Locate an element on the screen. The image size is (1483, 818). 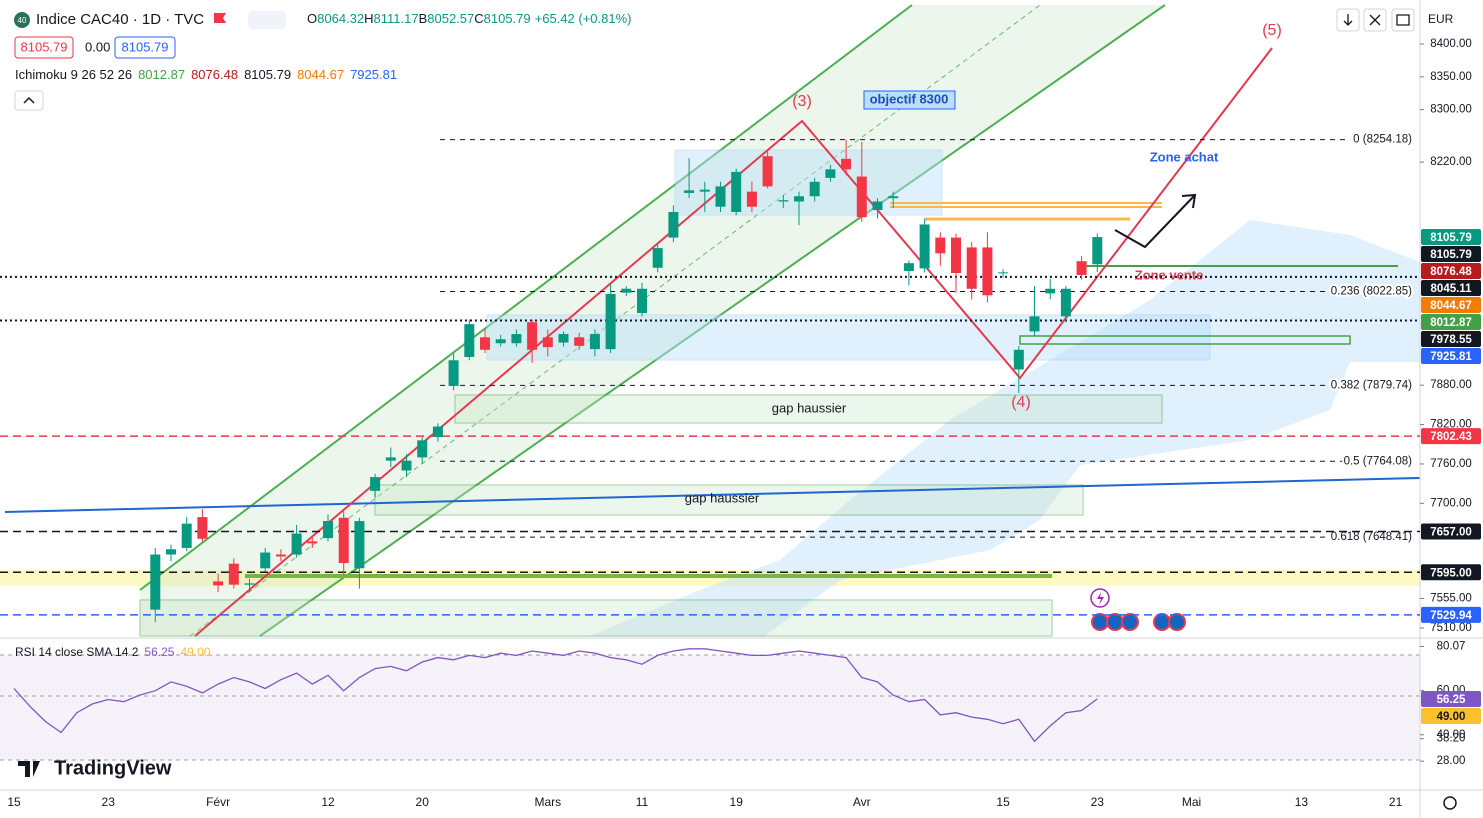
bid-box is located at coordinates (44, 47).